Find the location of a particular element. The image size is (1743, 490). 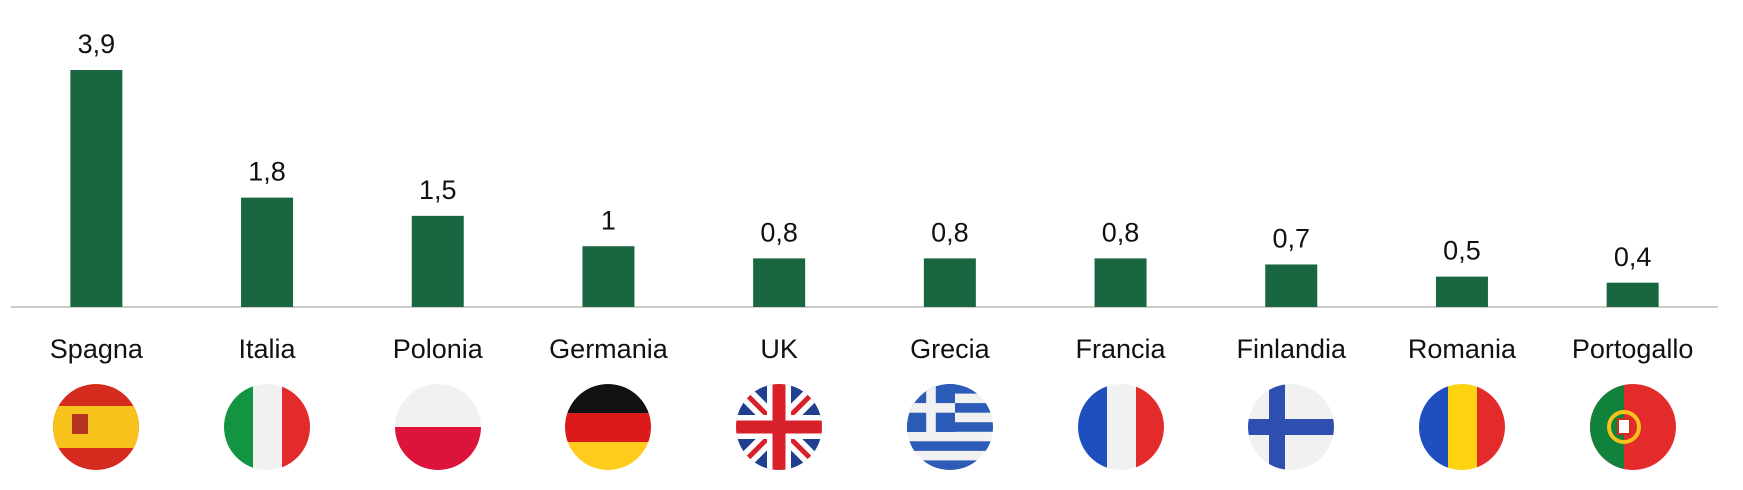

flag-france is located at coordinates (1121, 427).